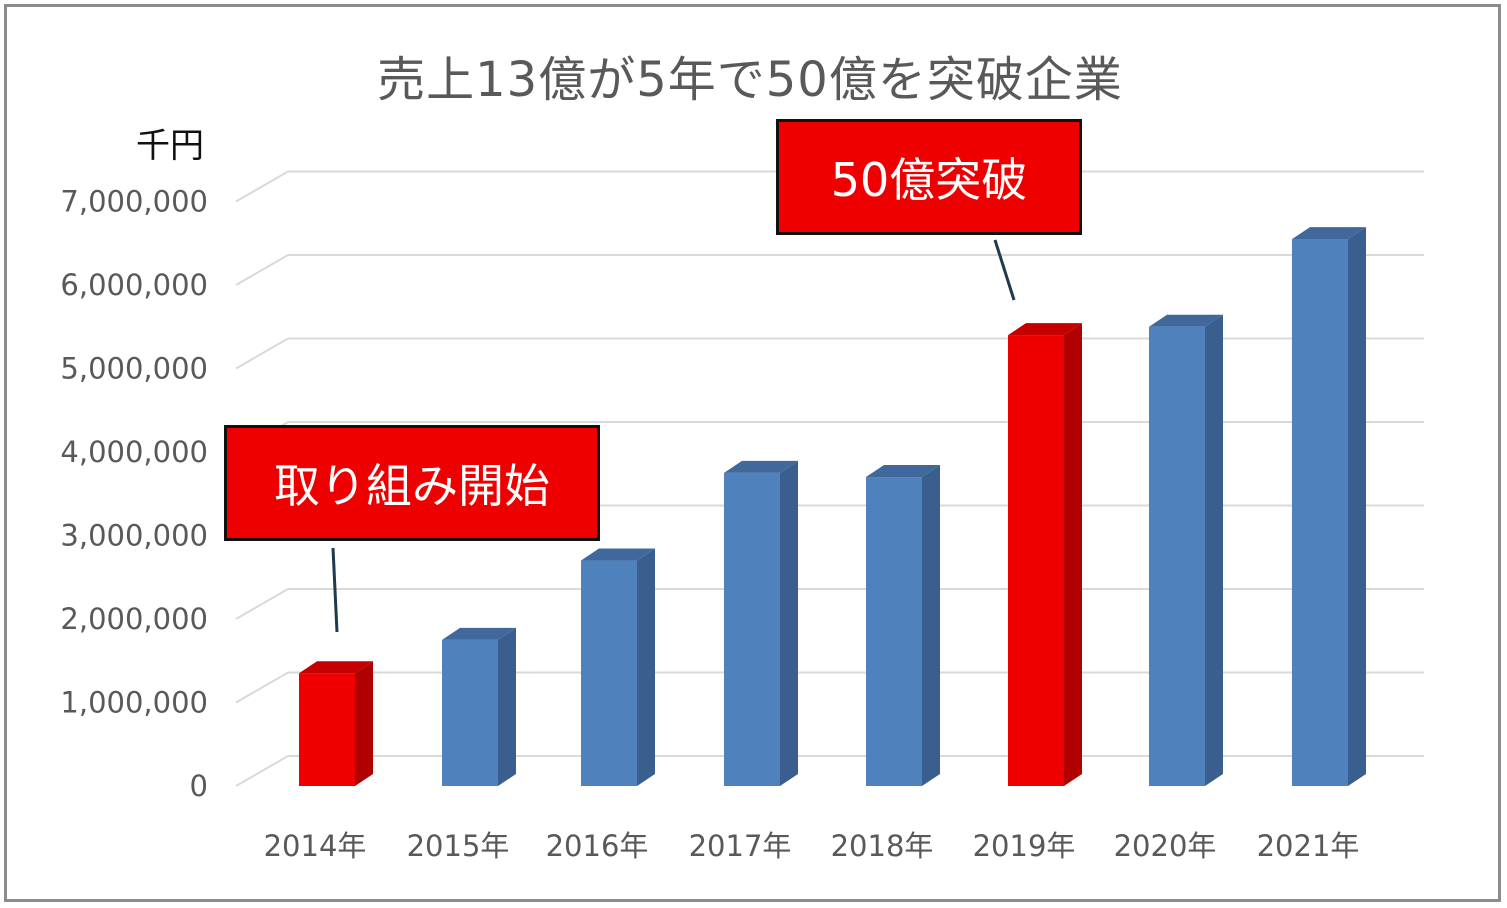  I want to click on y-axis-unit: 千円, so click(170, 146).